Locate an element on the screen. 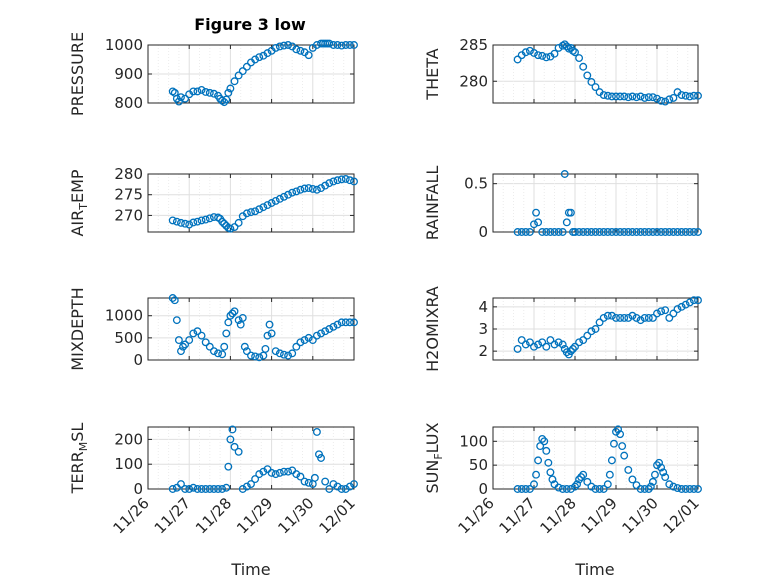 Image resolution: width=778 pixels, height=583 pixels. y-tick-label: 4 is located at coordinates (483, 307).